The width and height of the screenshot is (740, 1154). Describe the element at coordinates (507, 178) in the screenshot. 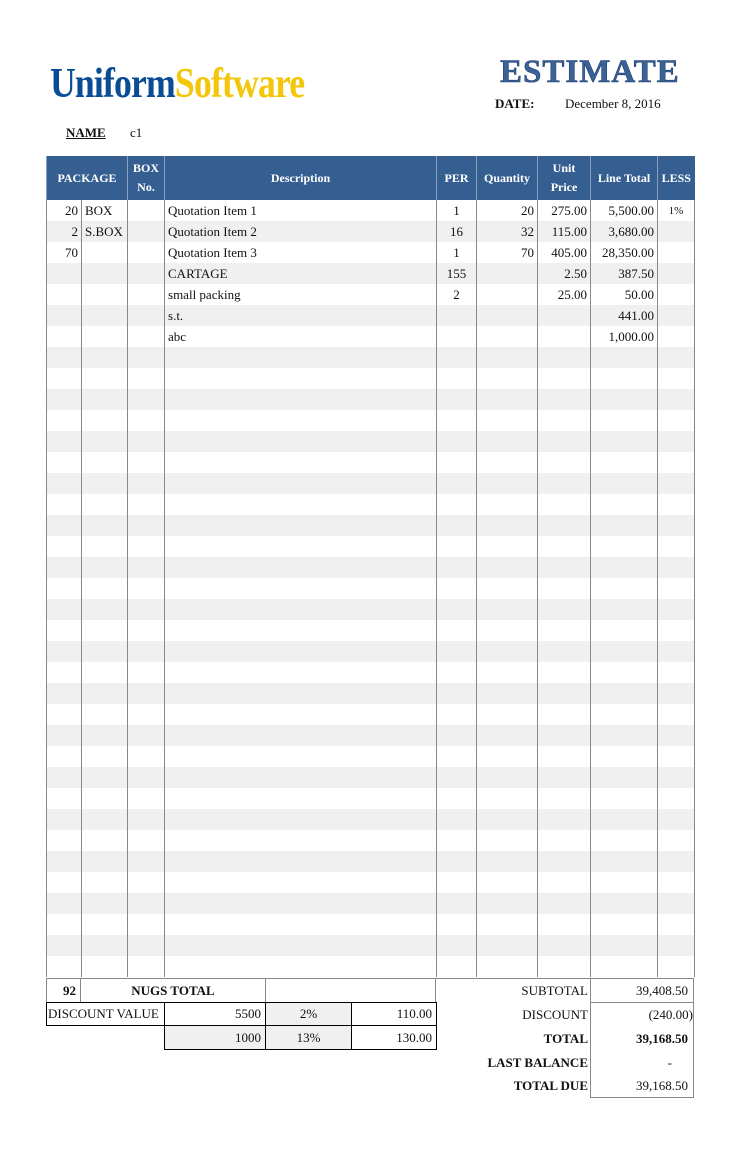

I see `col-quantity: Quantity` at that location.